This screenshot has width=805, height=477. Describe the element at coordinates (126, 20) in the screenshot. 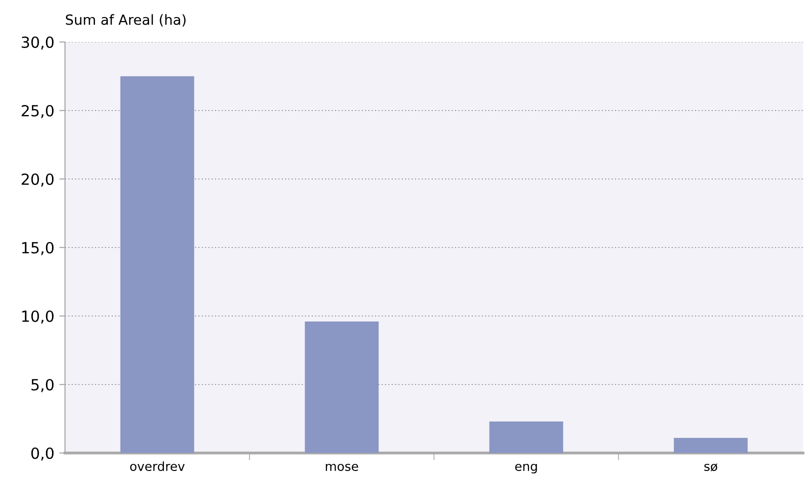

I see `y-axis-title: Sum af Areal (ha)` at that location.